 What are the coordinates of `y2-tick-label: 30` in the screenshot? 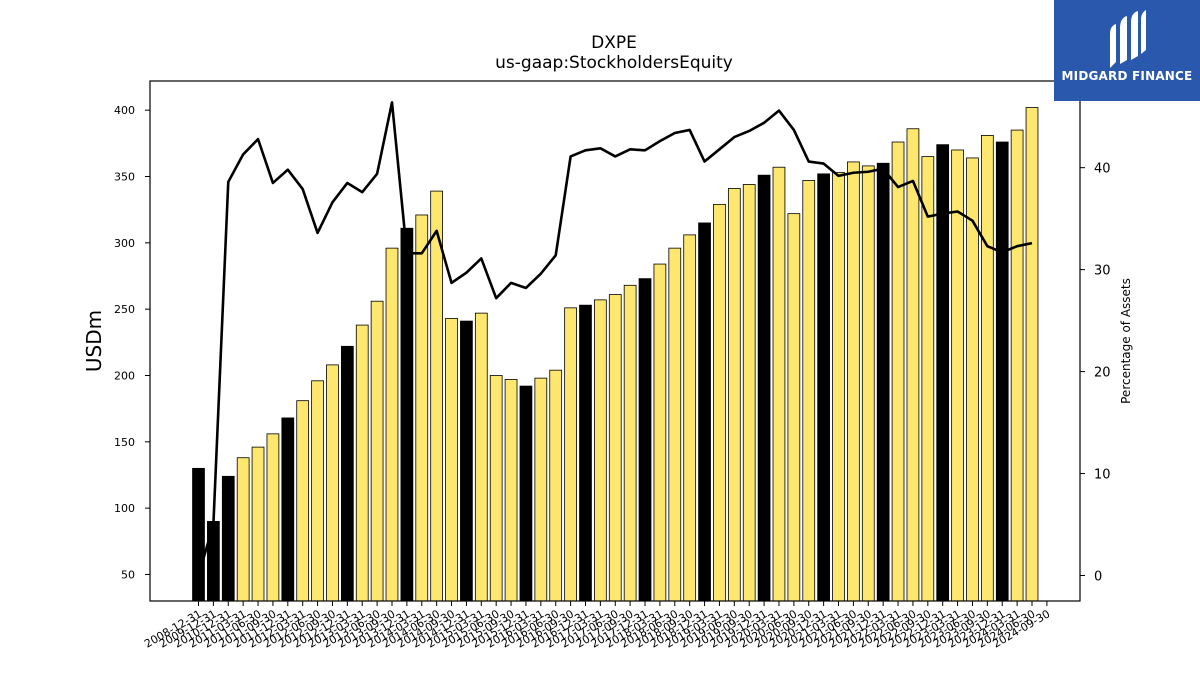 It's located at (1102, 271).